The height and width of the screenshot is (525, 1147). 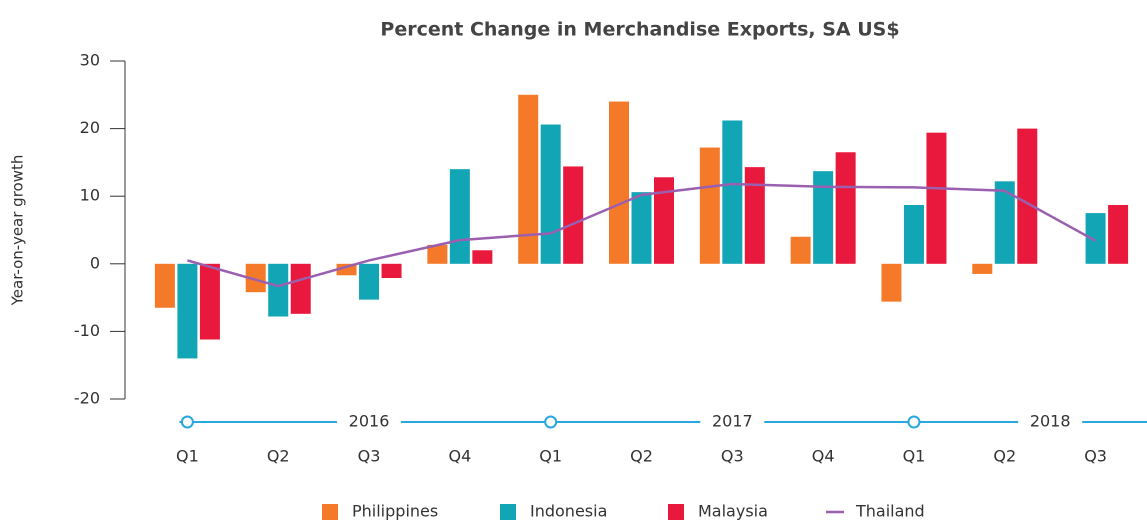 What do you see at coordinates (733, 511) in the screenshot?
I see `legend-label: Malaysia` at bounding box center [733, 511].